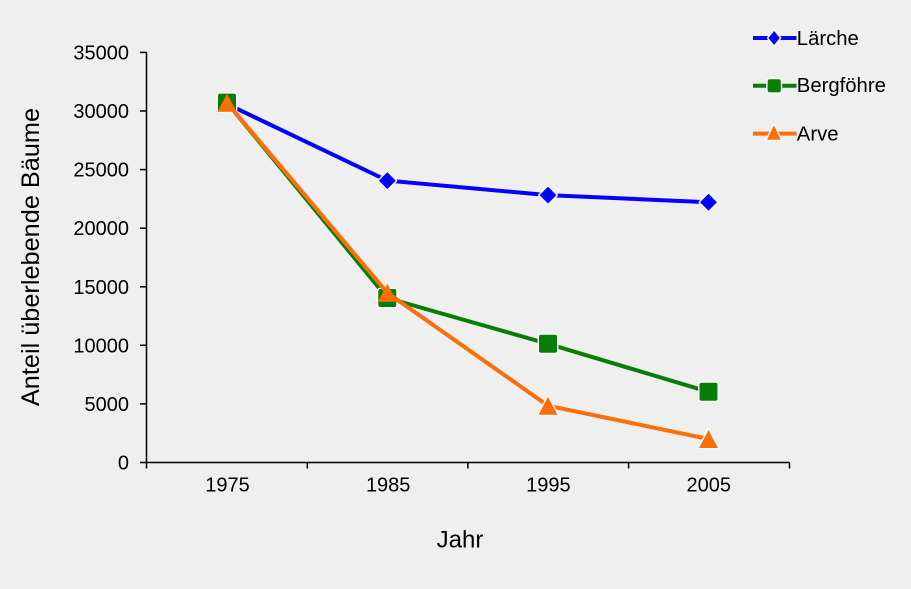 The width and height of the screenshot is (911, 589). Describe the element at coordinates (841, 86) in the screenshot. I see `svg-text: Bergföhre` at that location.